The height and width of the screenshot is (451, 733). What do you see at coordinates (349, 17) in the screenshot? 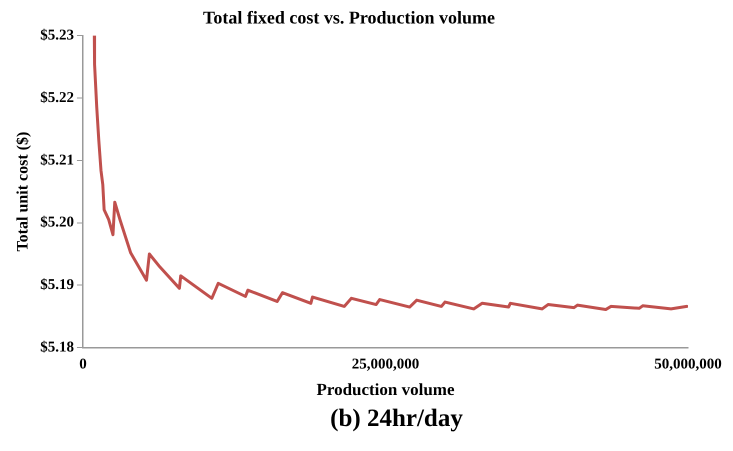
I see `chart-title: Total fixed cost vs. Production volume` at bounding box center [349, 17].